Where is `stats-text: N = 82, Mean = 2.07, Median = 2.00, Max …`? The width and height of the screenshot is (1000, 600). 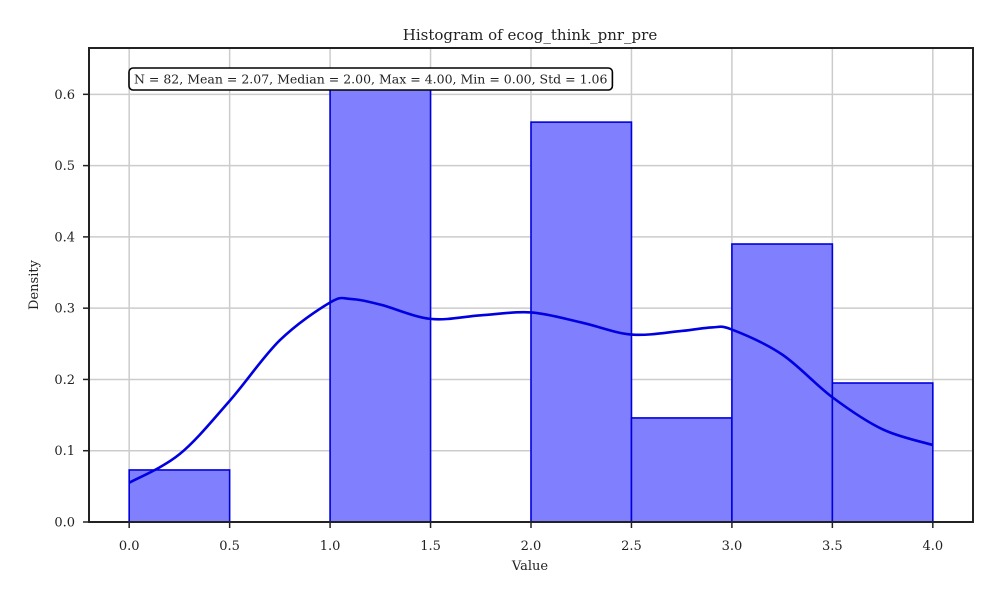
stats-text: N = 82, Mean = 2.07, Median = 2.00, Max … is located at coordinates (370, 79).